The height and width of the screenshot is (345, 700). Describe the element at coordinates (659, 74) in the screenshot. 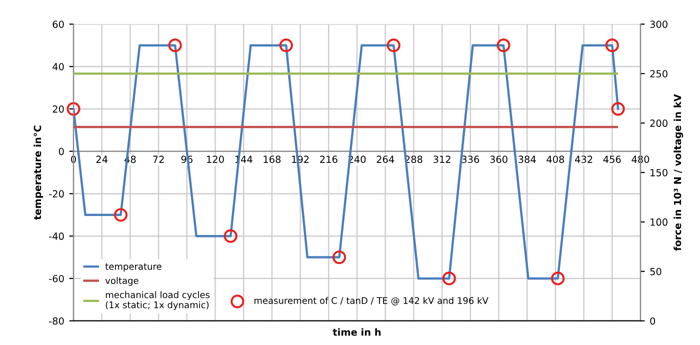

I see `y2-tick-label: 250` at that location.